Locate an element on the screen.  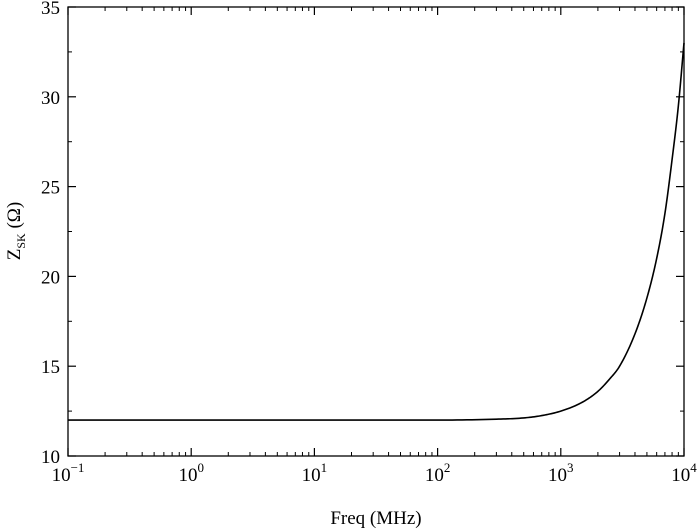
x-tick-label-exponent: 0 is located at coordinates (200, 467).